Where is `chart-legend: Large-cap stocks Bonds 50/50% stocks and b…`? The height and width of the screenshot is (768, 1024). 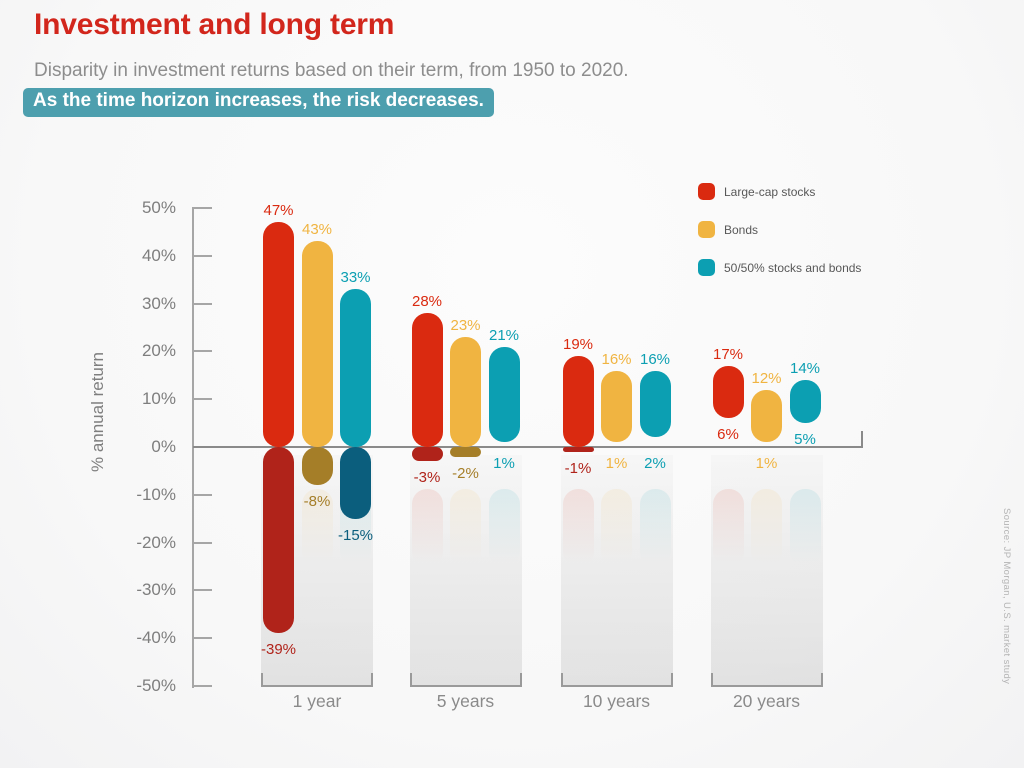
chart-legend: Large-cap stocks Bonds 50/50% stocks and b… is located at coordinates (779, 240).